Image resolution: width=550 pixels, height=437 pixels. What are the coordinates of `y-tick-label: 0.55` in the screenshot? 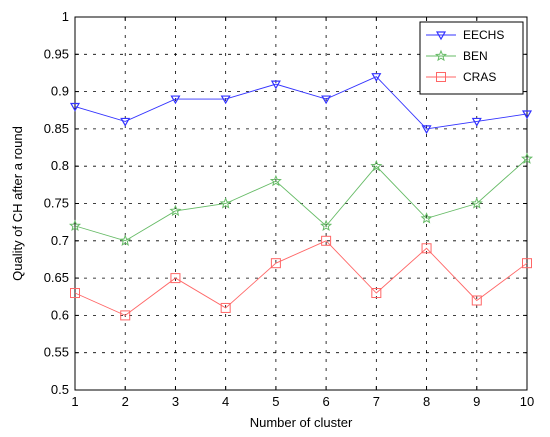 It's located at (56, 352).